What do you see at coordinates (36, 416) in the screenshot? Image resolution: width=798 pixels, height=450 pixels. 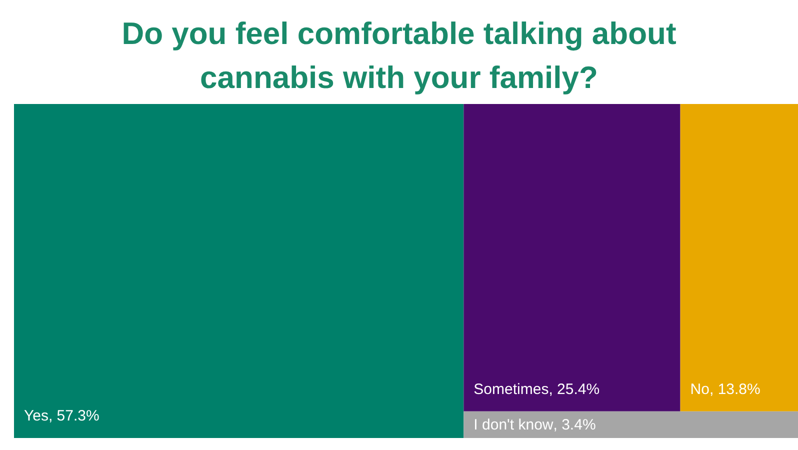 I see `category-label: Yes` at bounding box center [36, 416].